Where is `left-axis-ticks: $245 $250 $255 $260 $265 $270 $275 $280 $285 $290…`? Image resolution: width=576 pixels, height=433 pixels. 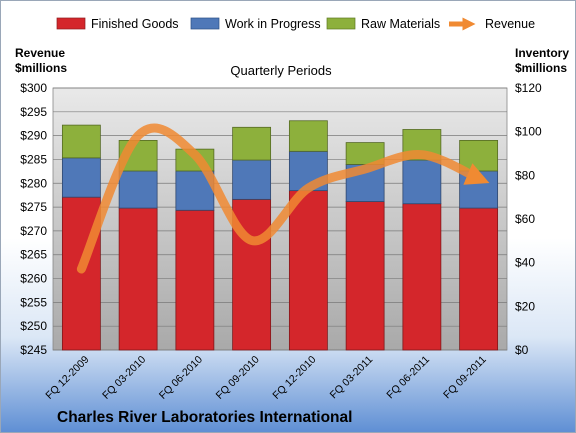
left-axis-ticks: $245 $250 $255 $260 $265 $270 $275 $280 $285 $290… is located at coordinates (33, 219).